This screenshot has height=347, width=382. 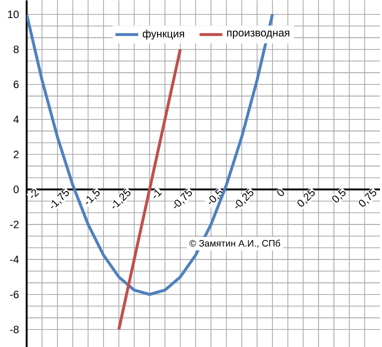 I want to click on legend-label: функция, so click(x=163, y=35).